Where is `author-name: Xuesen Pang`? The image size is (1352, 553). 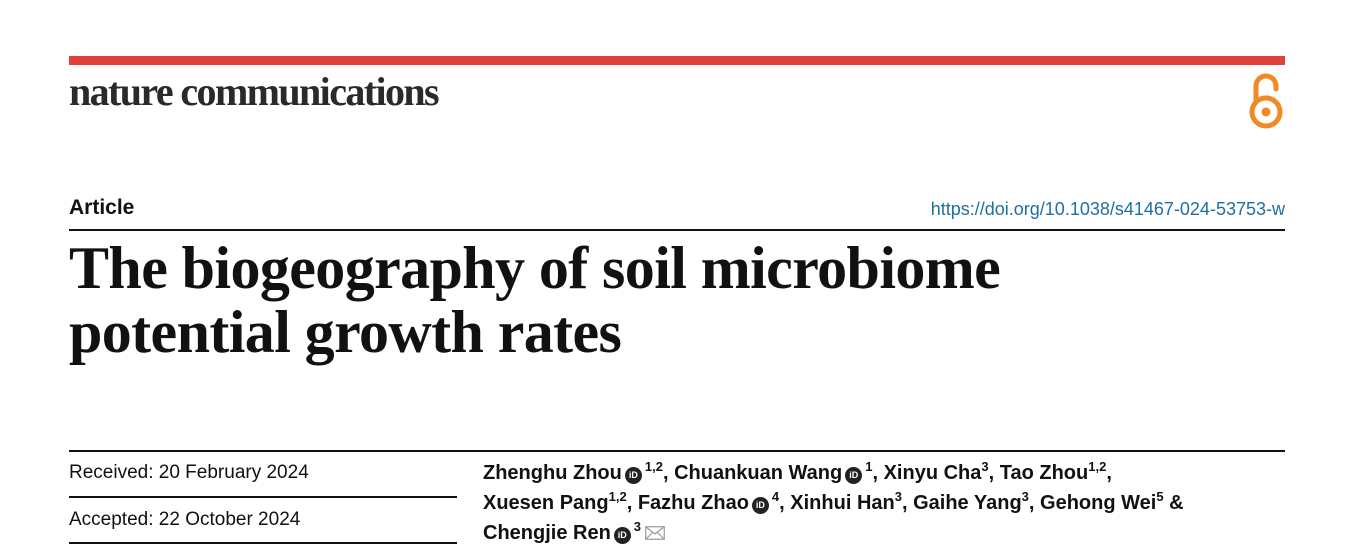
author-name: Xuesen Pang is located at coordinates (546, 503).